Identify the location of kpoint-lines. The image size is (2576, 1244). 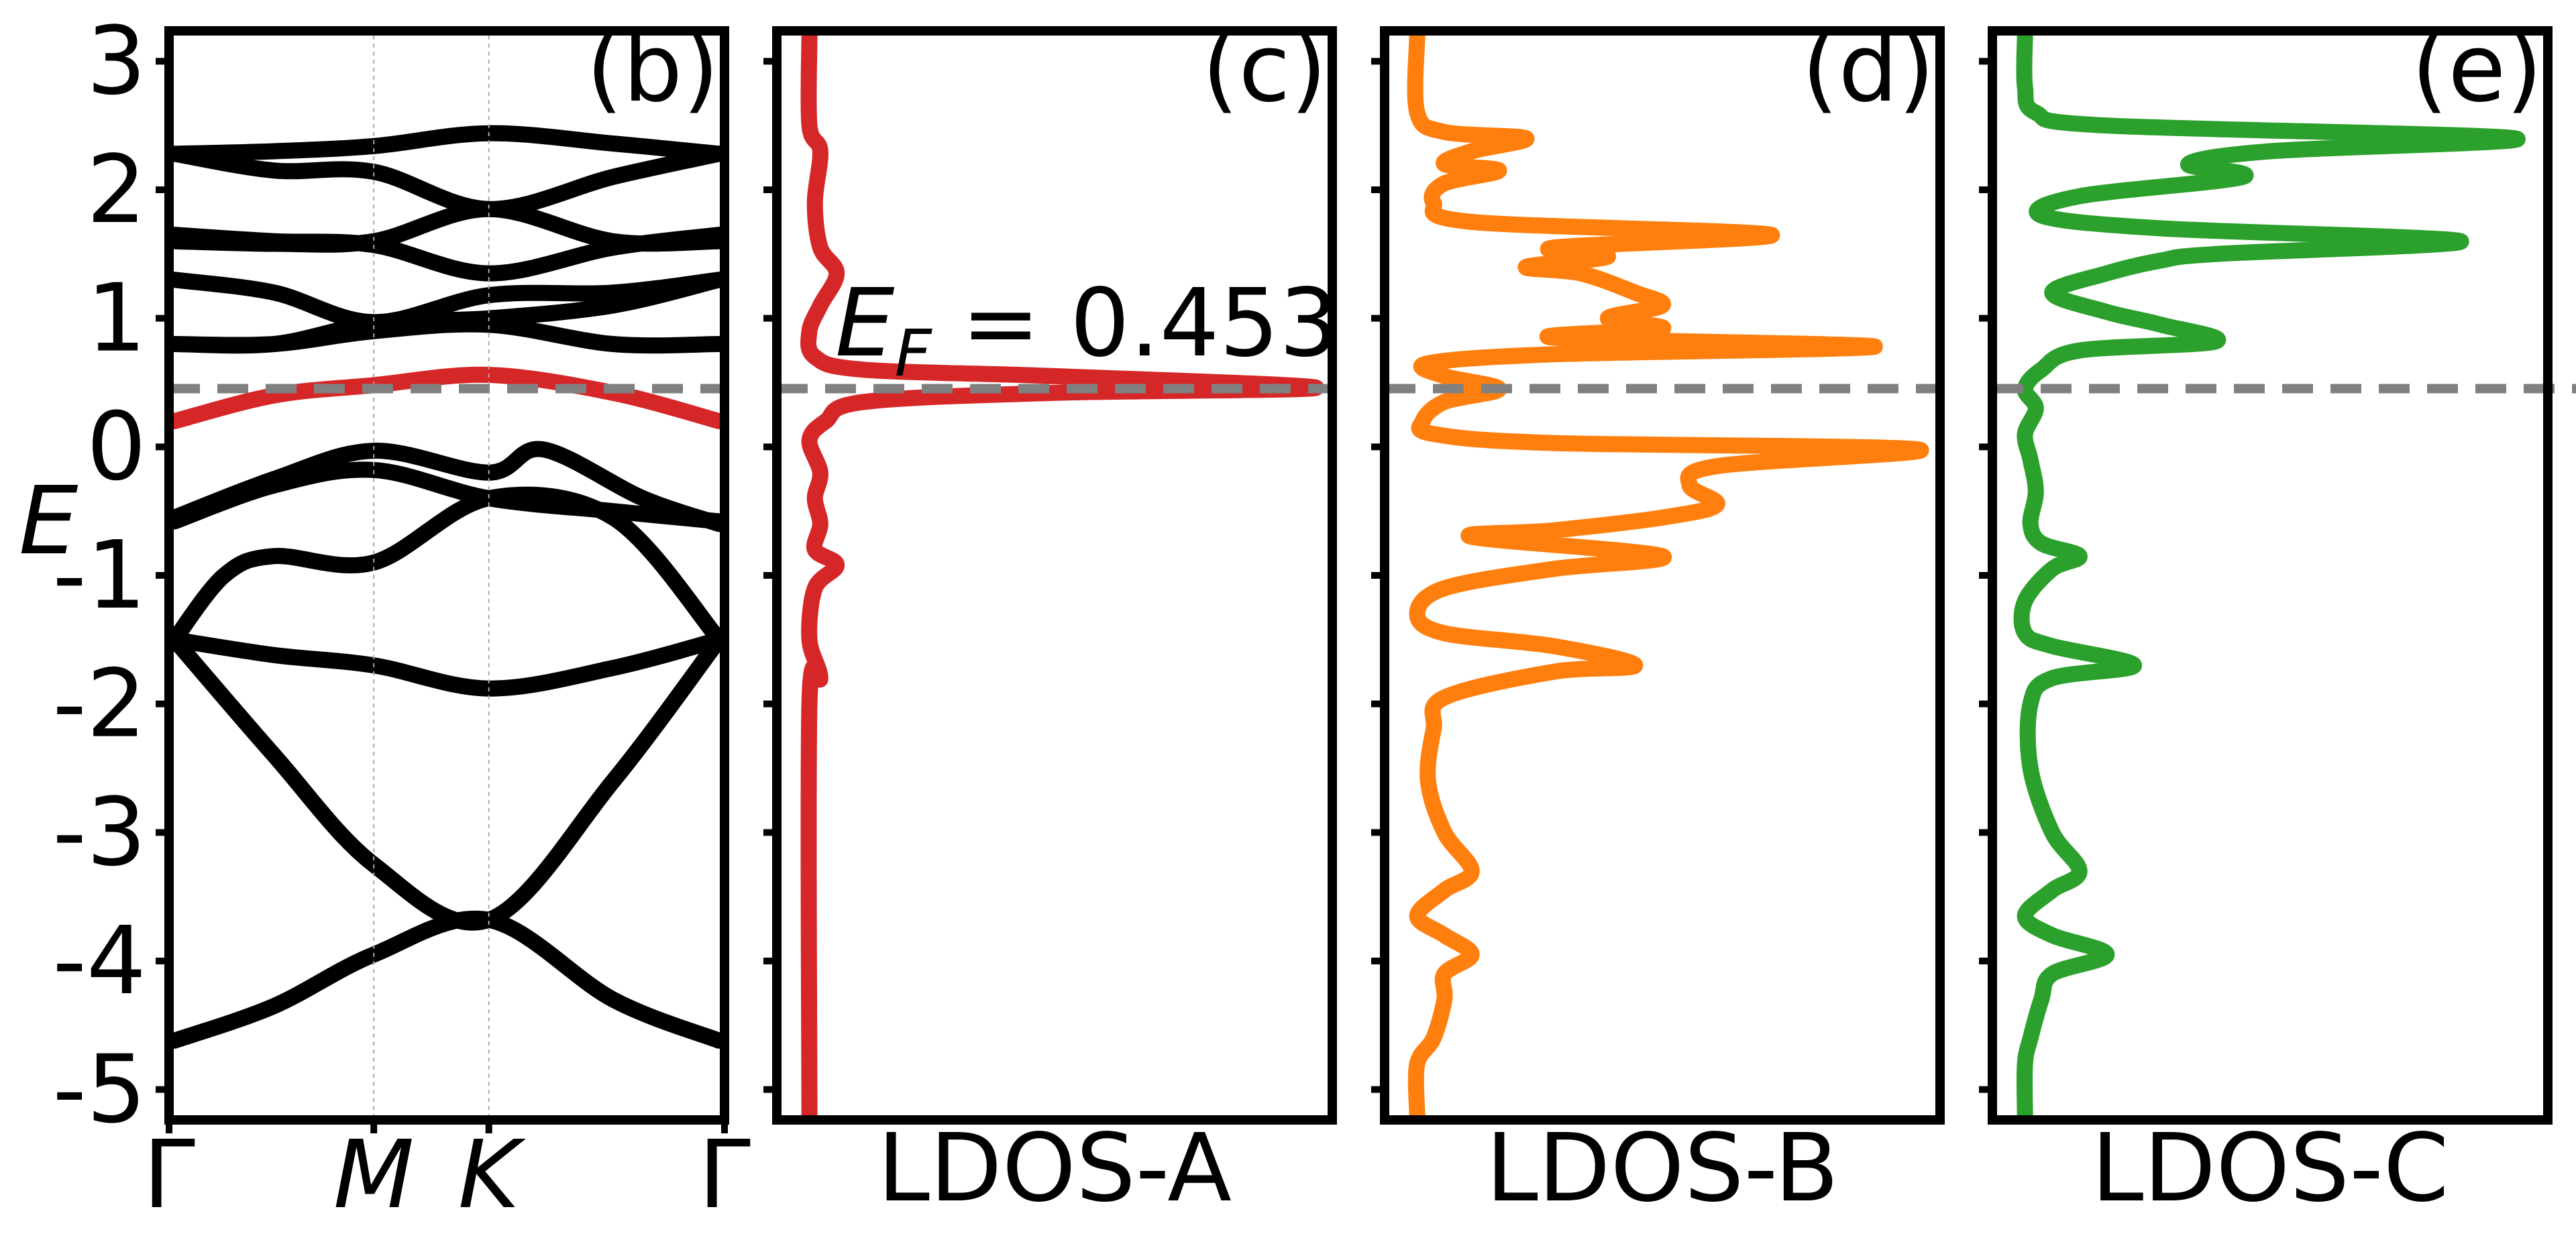
(431, 575).